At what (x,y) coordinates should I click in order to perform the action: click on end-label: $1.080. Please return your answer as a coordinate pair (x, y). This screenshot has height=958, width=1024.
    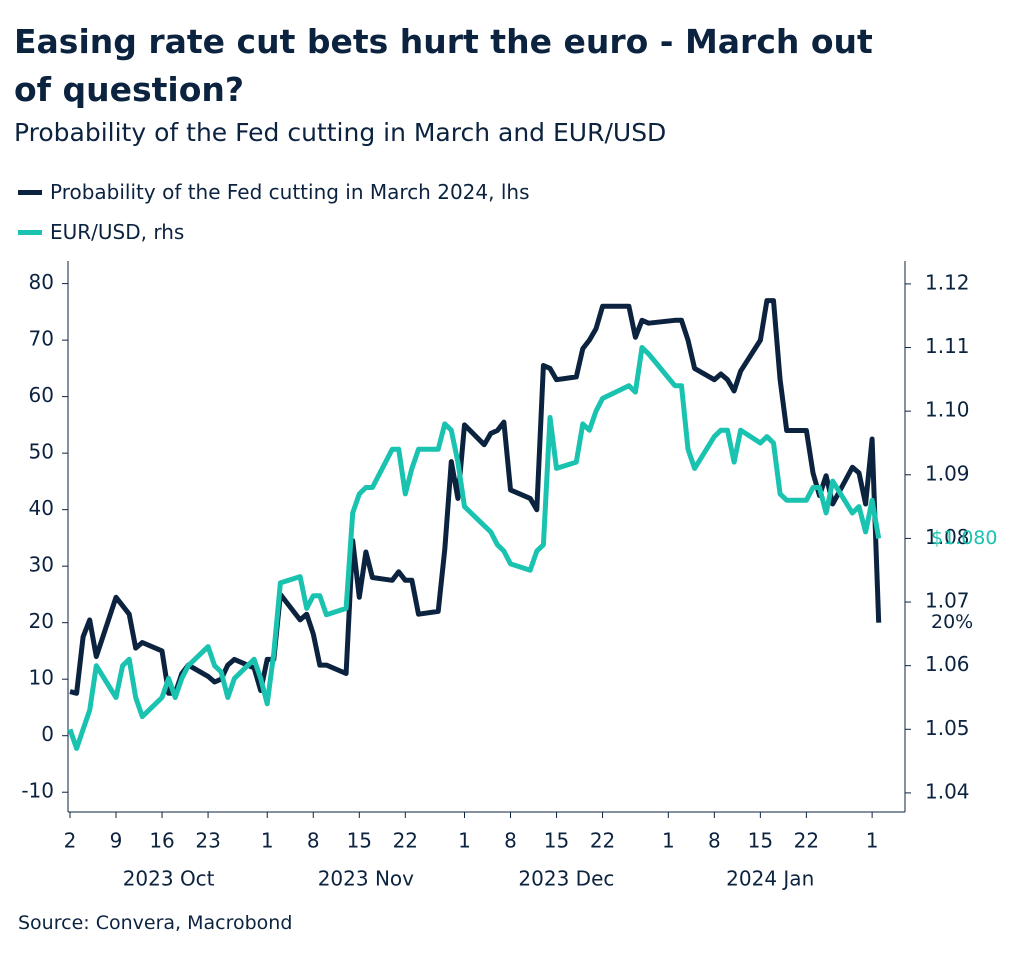
    Looking at the image, I should click on (964, 538).